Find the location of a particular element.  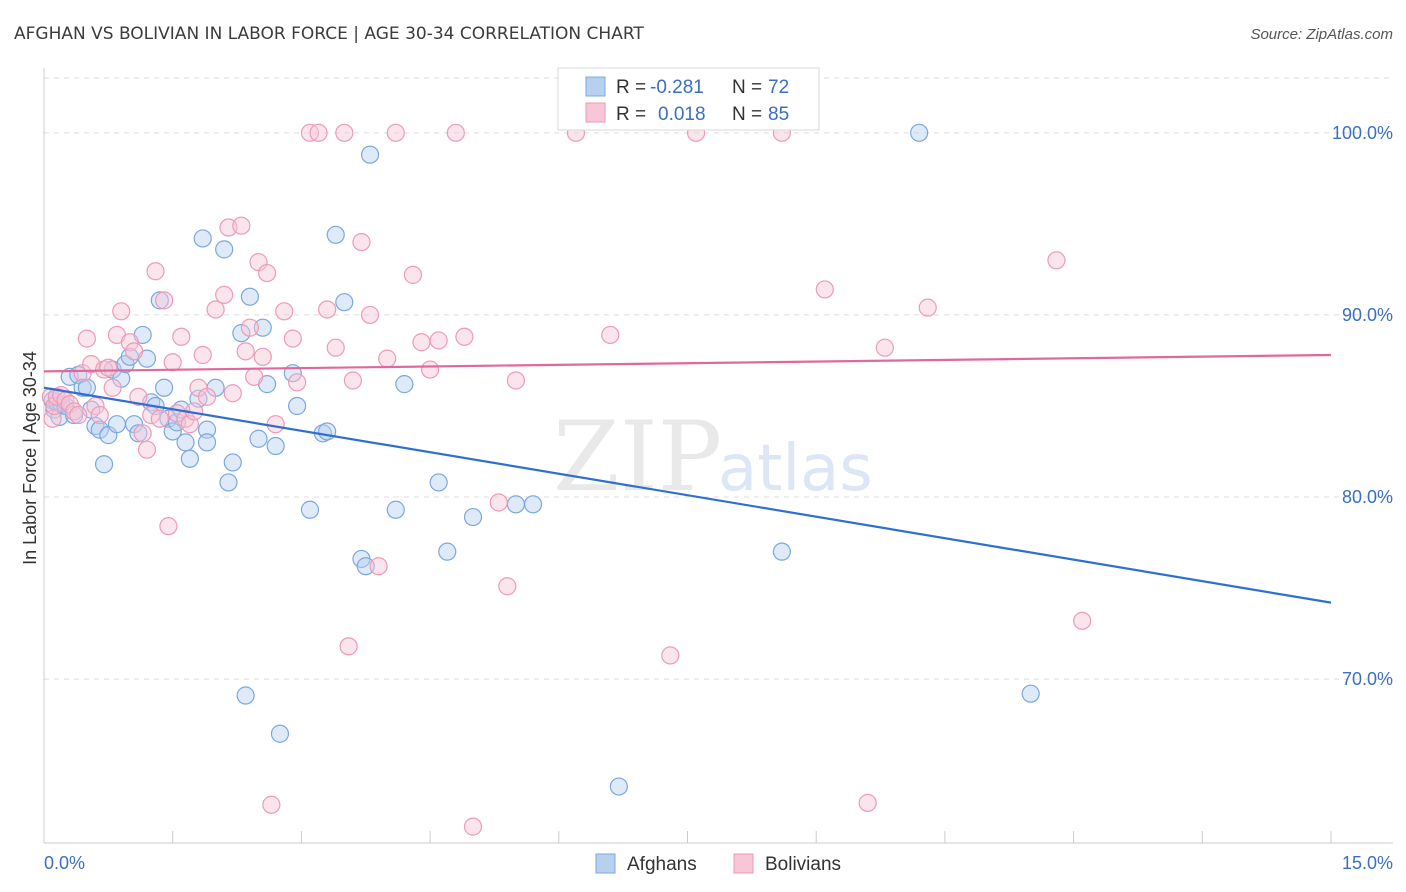

legend-swatch-afghans is located at coordinates (595, 86).